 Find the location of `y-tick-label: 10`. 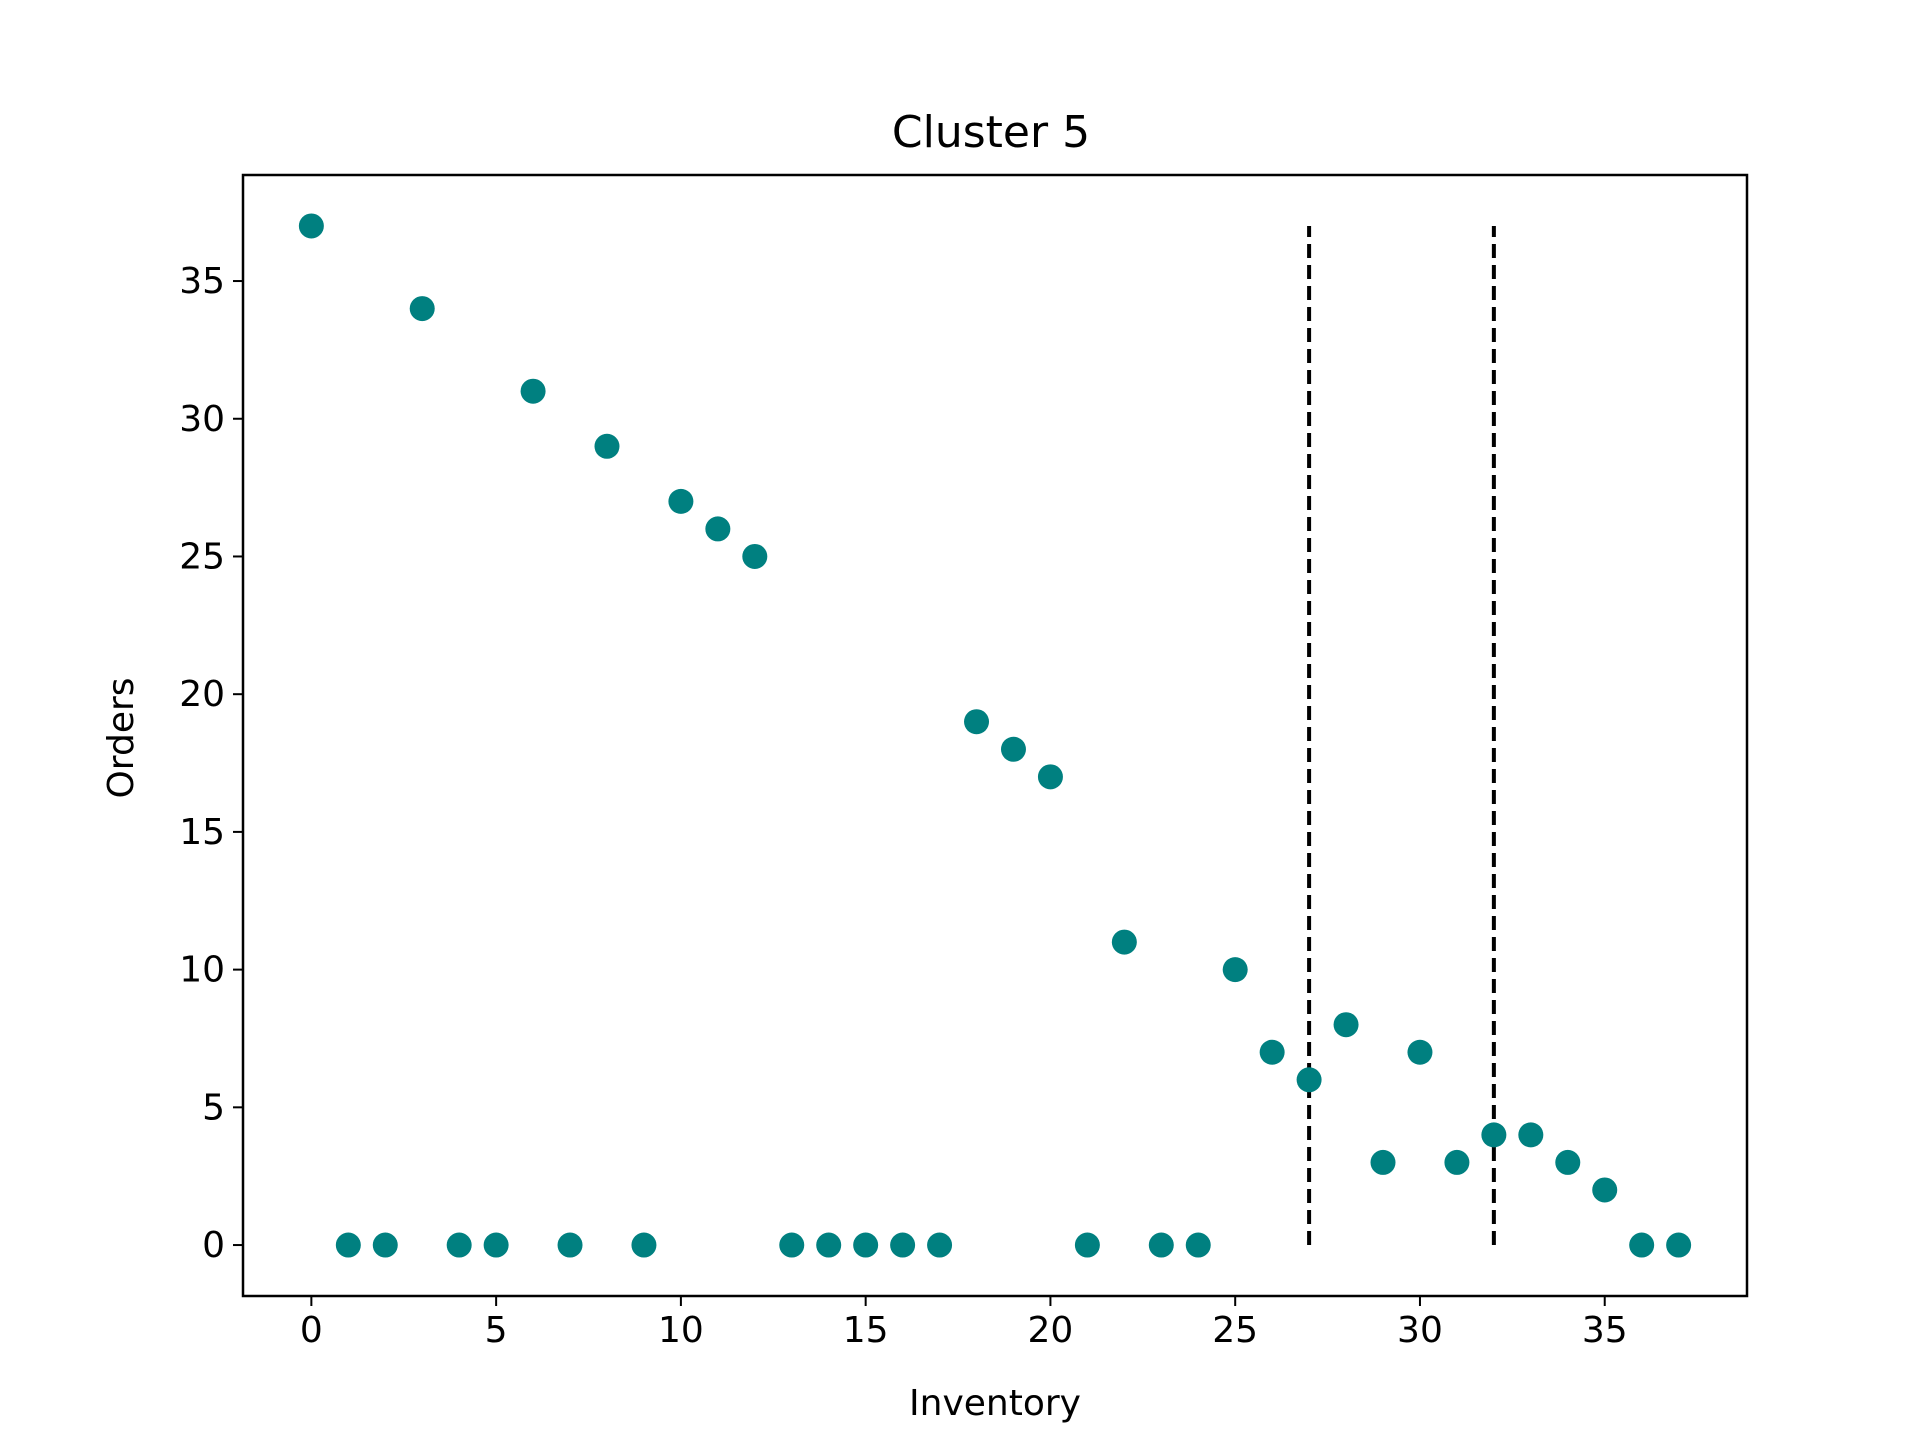

y-tick-label: 10 is located at coordinates (202, 970).